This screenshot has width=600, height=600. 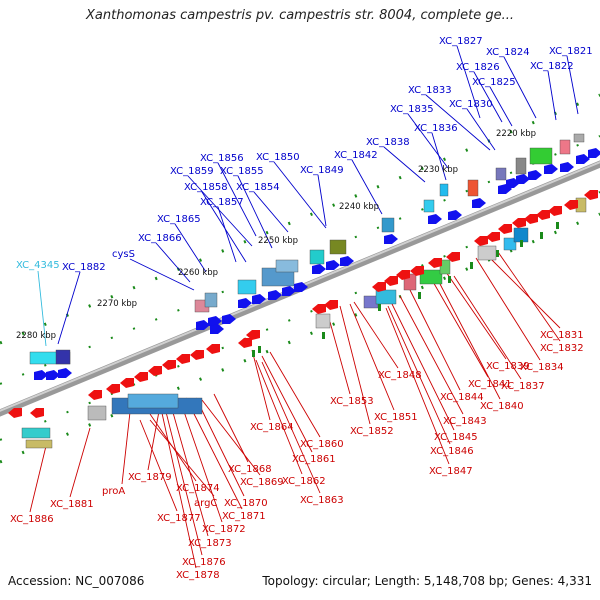 I want to click on reverse-gene-label: XC_1843, so click(x=465, y=421).